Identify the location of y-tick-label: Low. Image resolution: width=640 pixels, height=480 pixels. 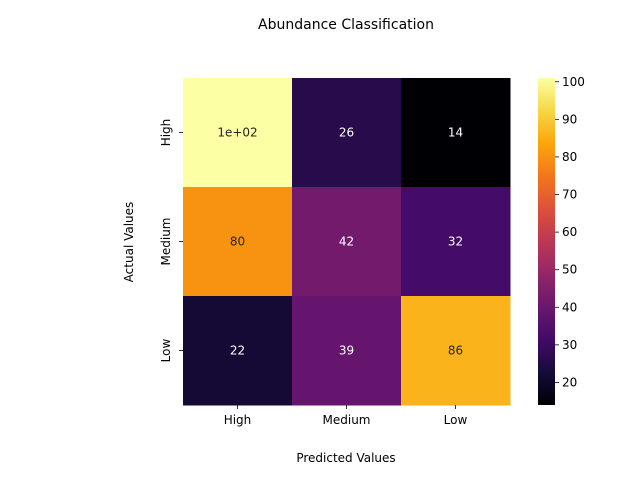
(166, 351).